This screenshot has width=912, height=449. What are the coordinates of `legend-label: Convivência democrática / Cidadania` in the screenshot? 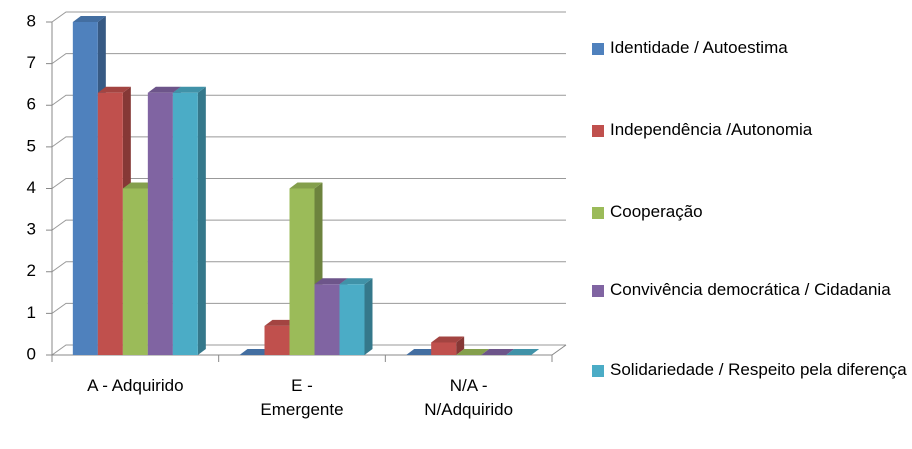 It's located at (750, 289).